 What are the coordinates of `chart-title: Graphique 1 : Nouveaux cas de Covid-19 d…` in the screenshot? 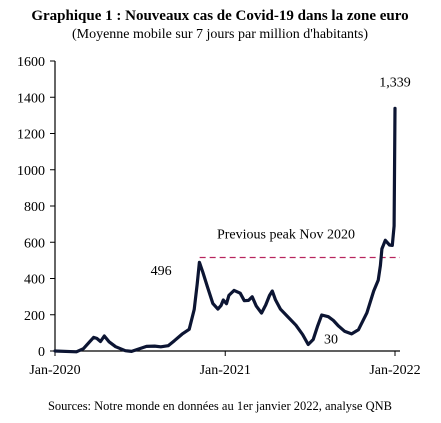 It's located at (219, 16).